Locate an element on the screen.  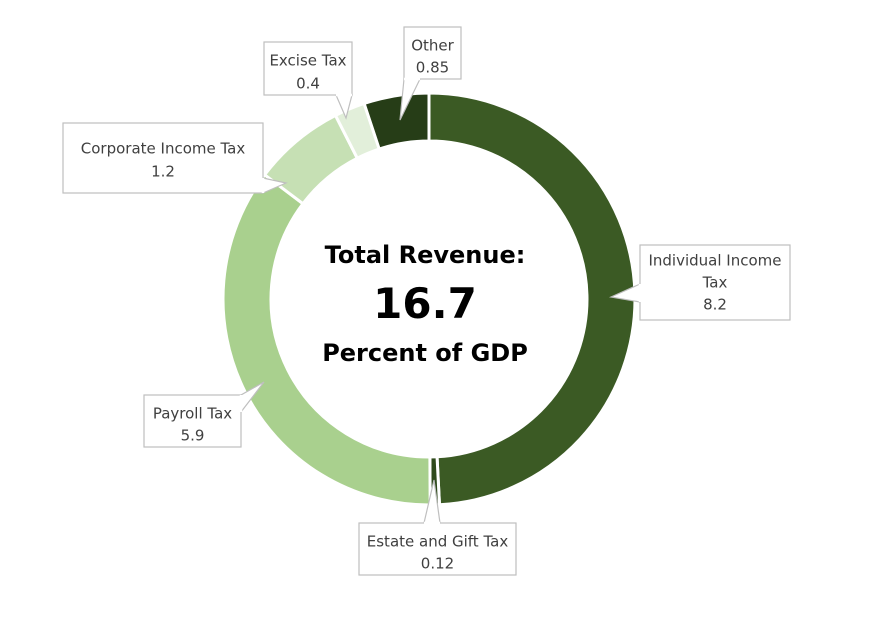
callout-value: 5.9 is located at coordinates (193, 436).